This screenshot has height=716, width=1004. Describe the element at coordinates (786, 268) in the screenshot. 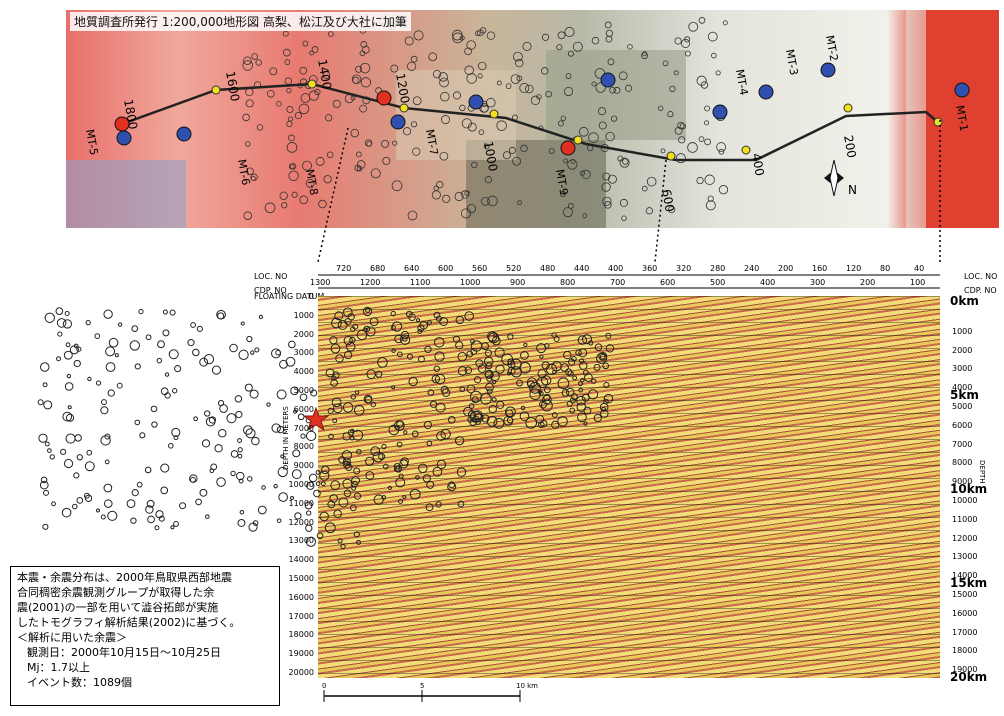

I see `loc-number: 200` at that location.